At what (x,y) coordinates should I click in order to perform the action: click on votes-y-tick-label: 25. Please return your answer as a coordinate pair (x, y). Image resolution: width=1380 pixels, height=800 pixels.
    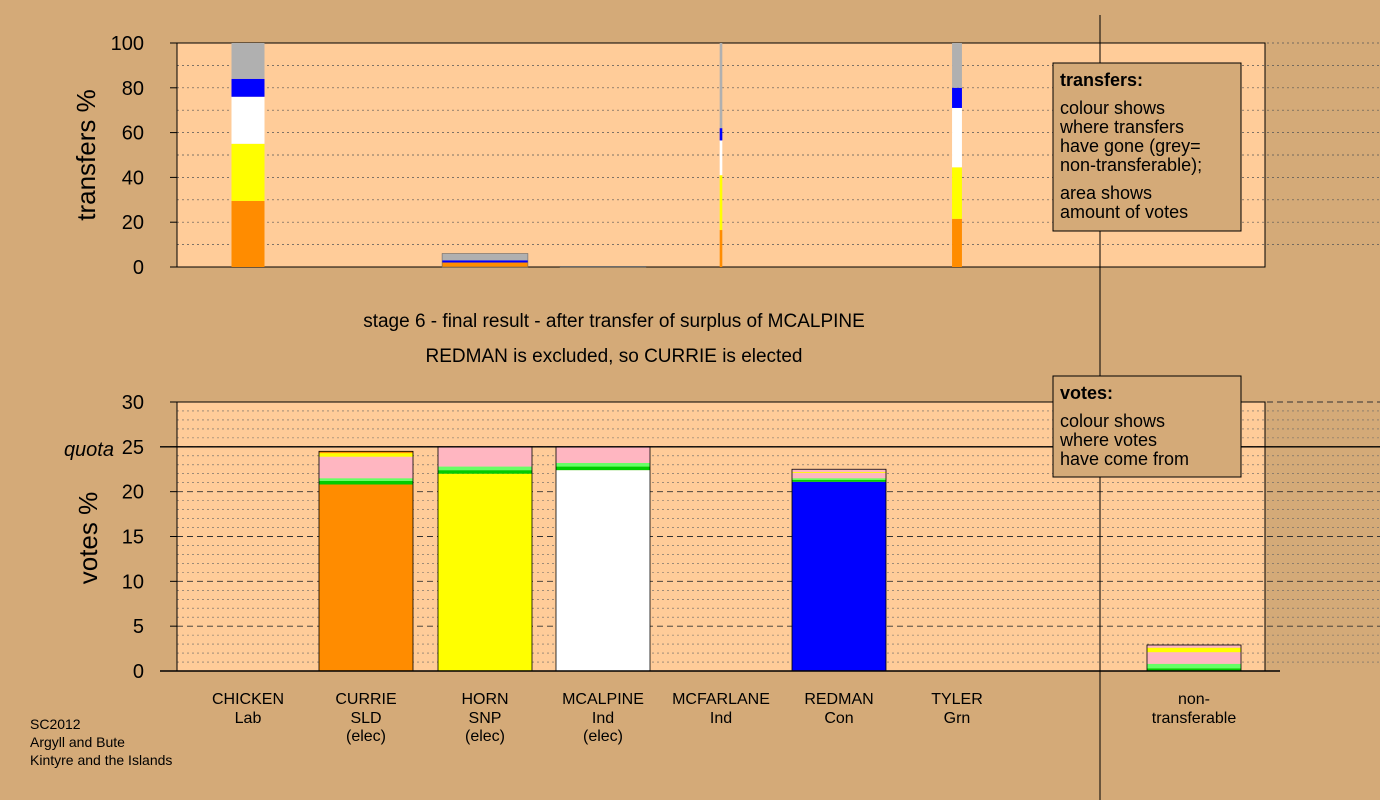
    Looking at the image, I should click on (133, 448).